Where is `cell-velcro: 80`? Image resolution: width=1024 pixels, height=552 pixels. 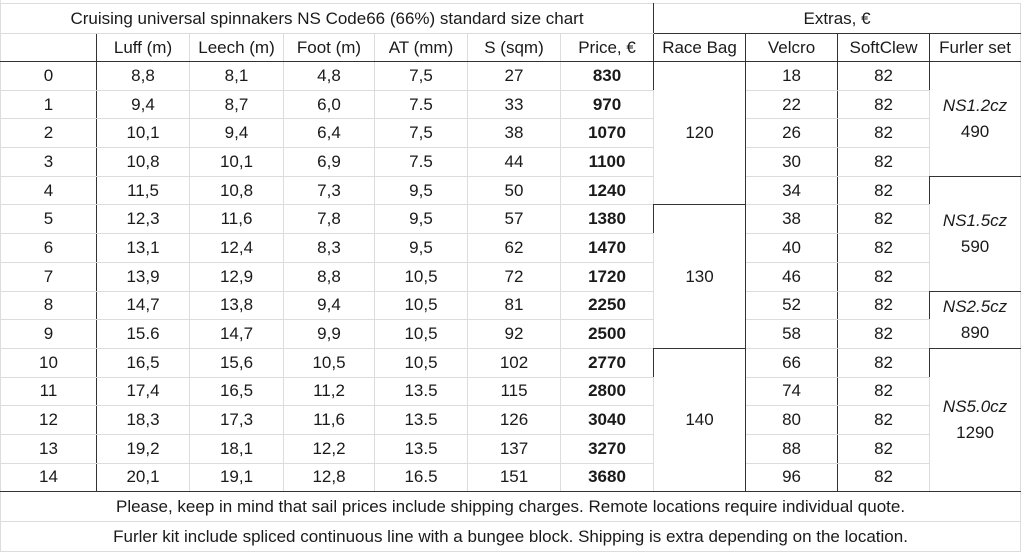 cell-velcro: 80 is located at coordinates (792, 420).